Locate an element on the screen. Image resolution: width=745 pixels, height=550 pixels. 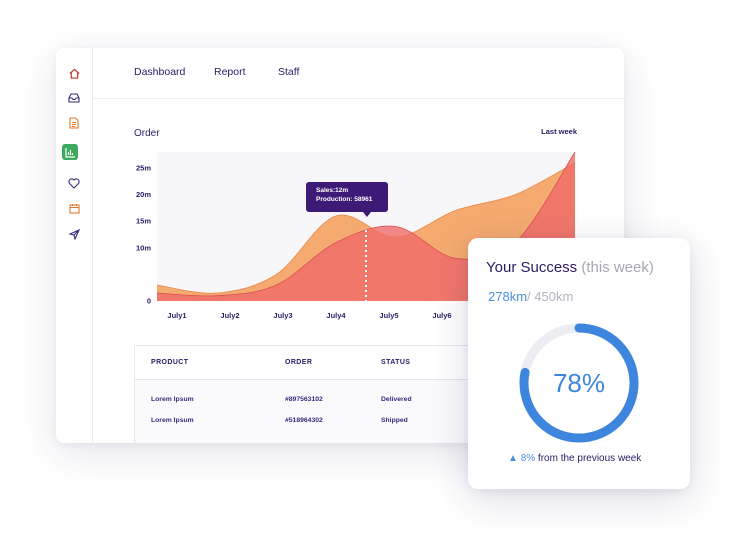
send-icon is located at coordinates (74, 234).